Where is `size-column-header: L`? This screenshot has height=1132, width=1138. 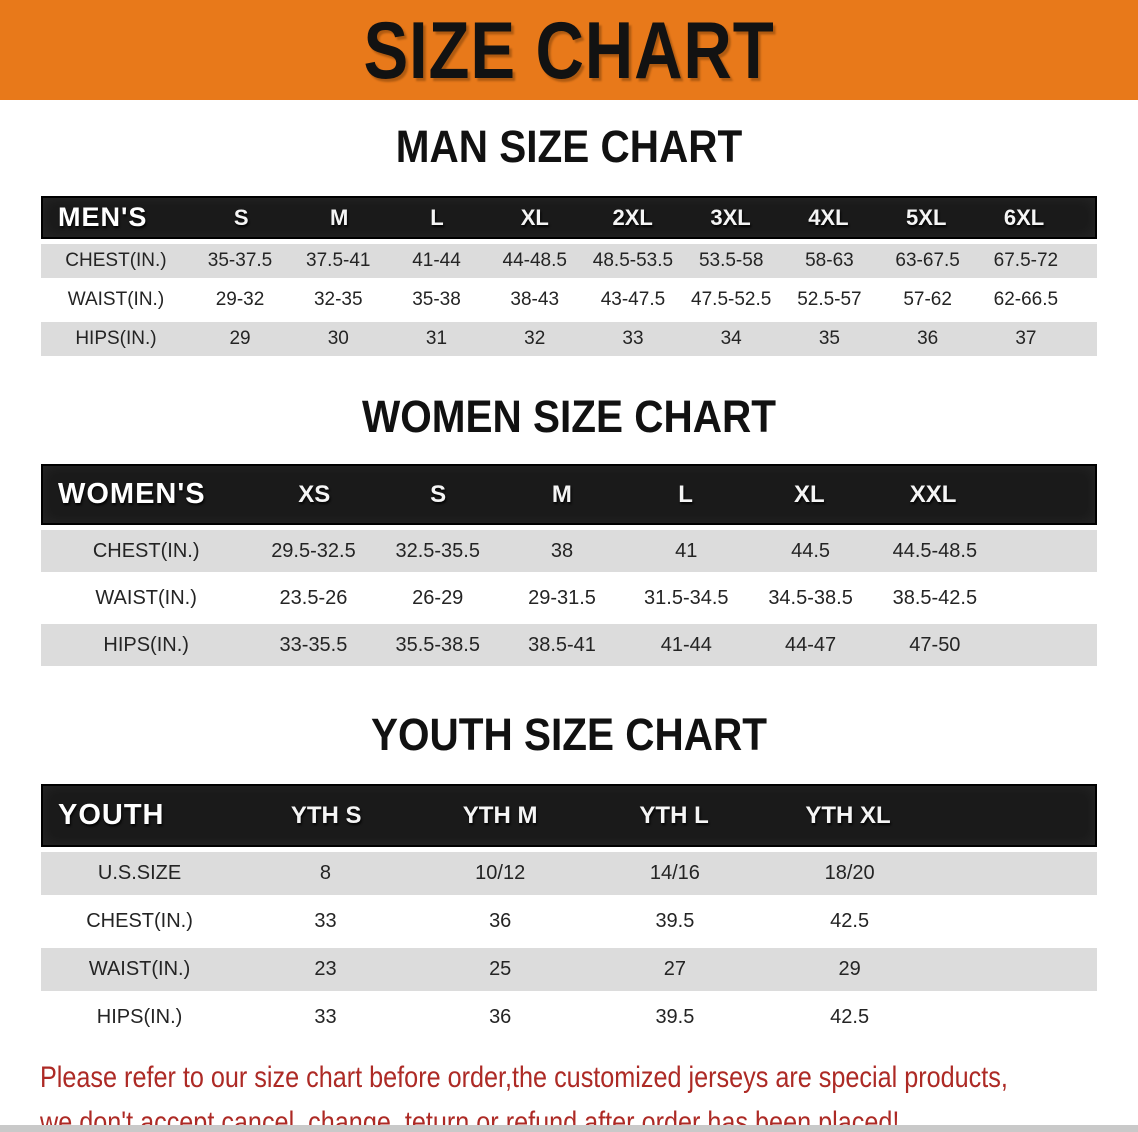
size-column-header: L is located at coordinates (437, 217).